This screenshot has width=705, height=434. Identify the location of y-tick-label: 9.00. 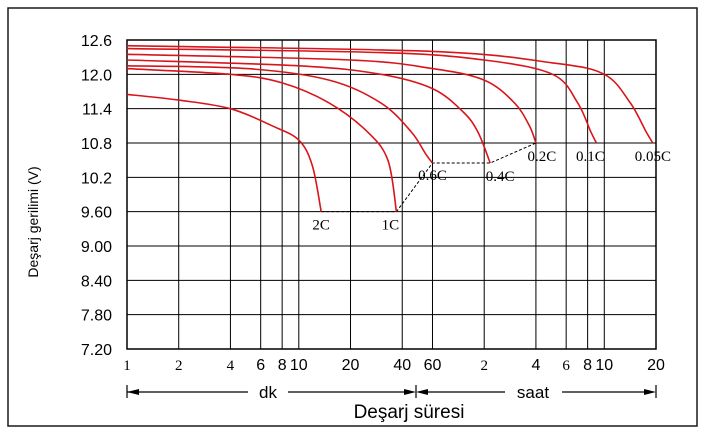
(96, 247).